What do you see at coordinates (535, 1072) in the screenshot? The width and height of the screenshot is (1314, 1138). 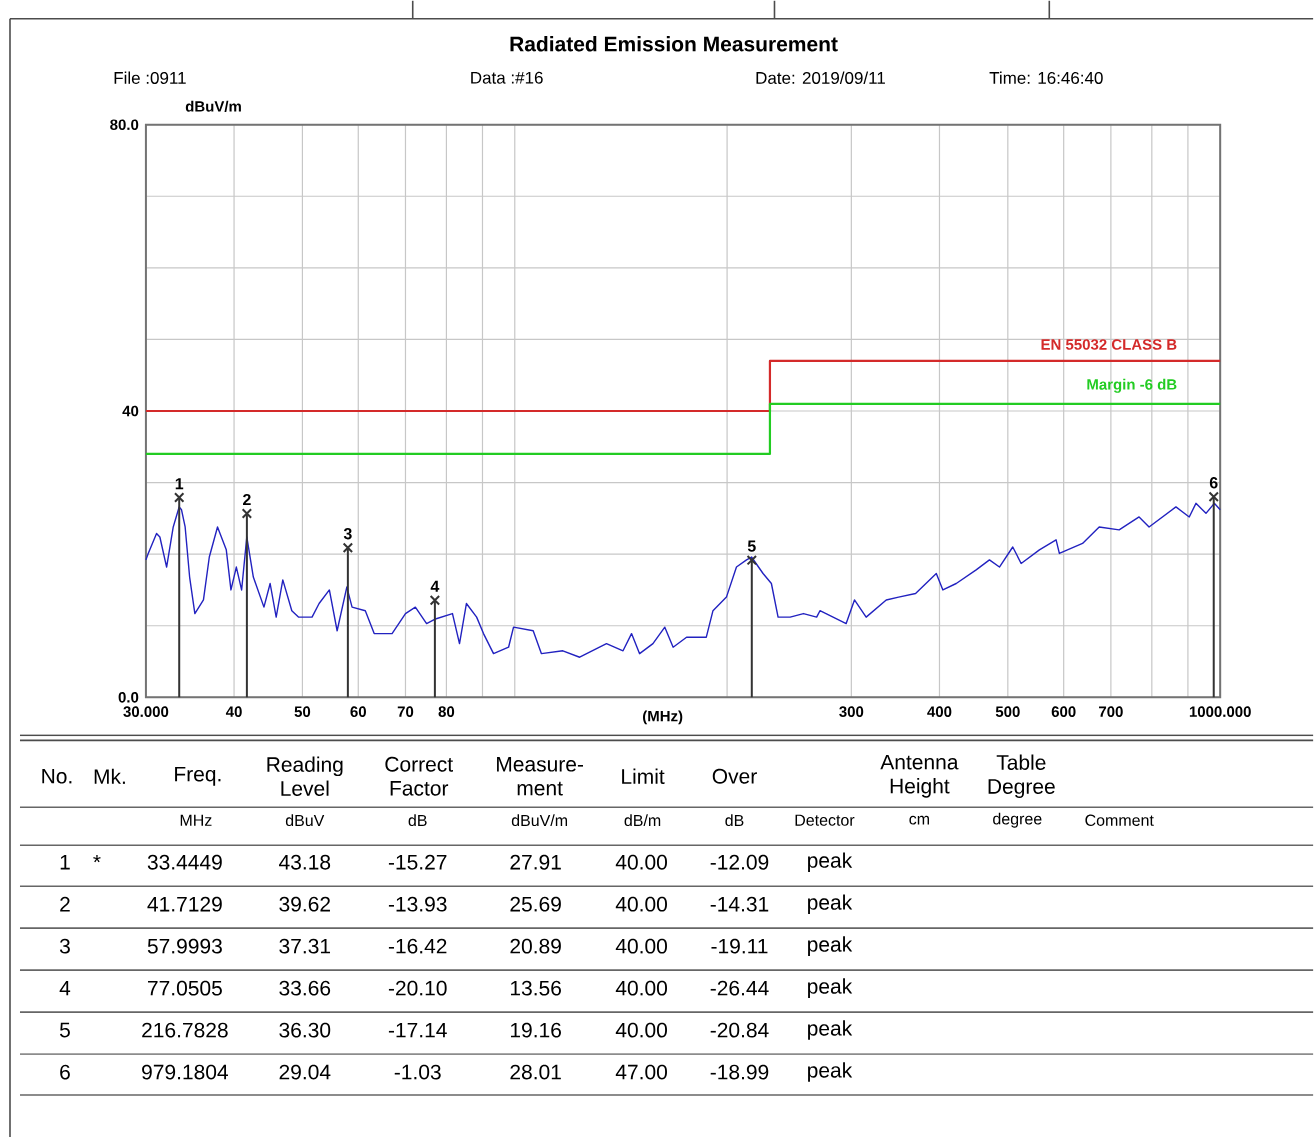 I see `text: 28.01` at bounding box center [535, 1072].